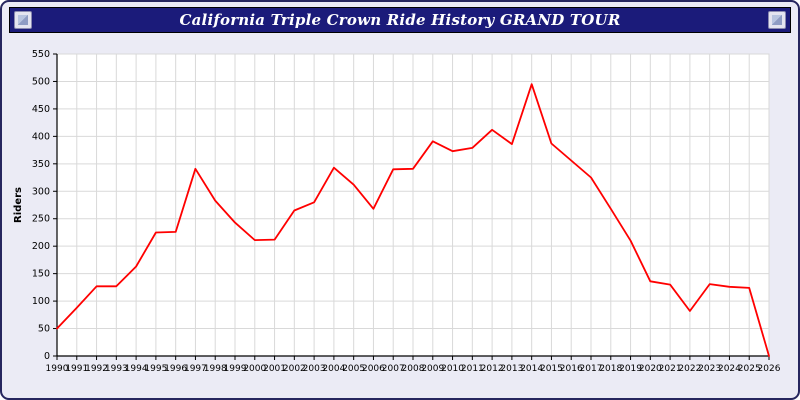  I want to click on svg-text: 2009, so click(432, 369).